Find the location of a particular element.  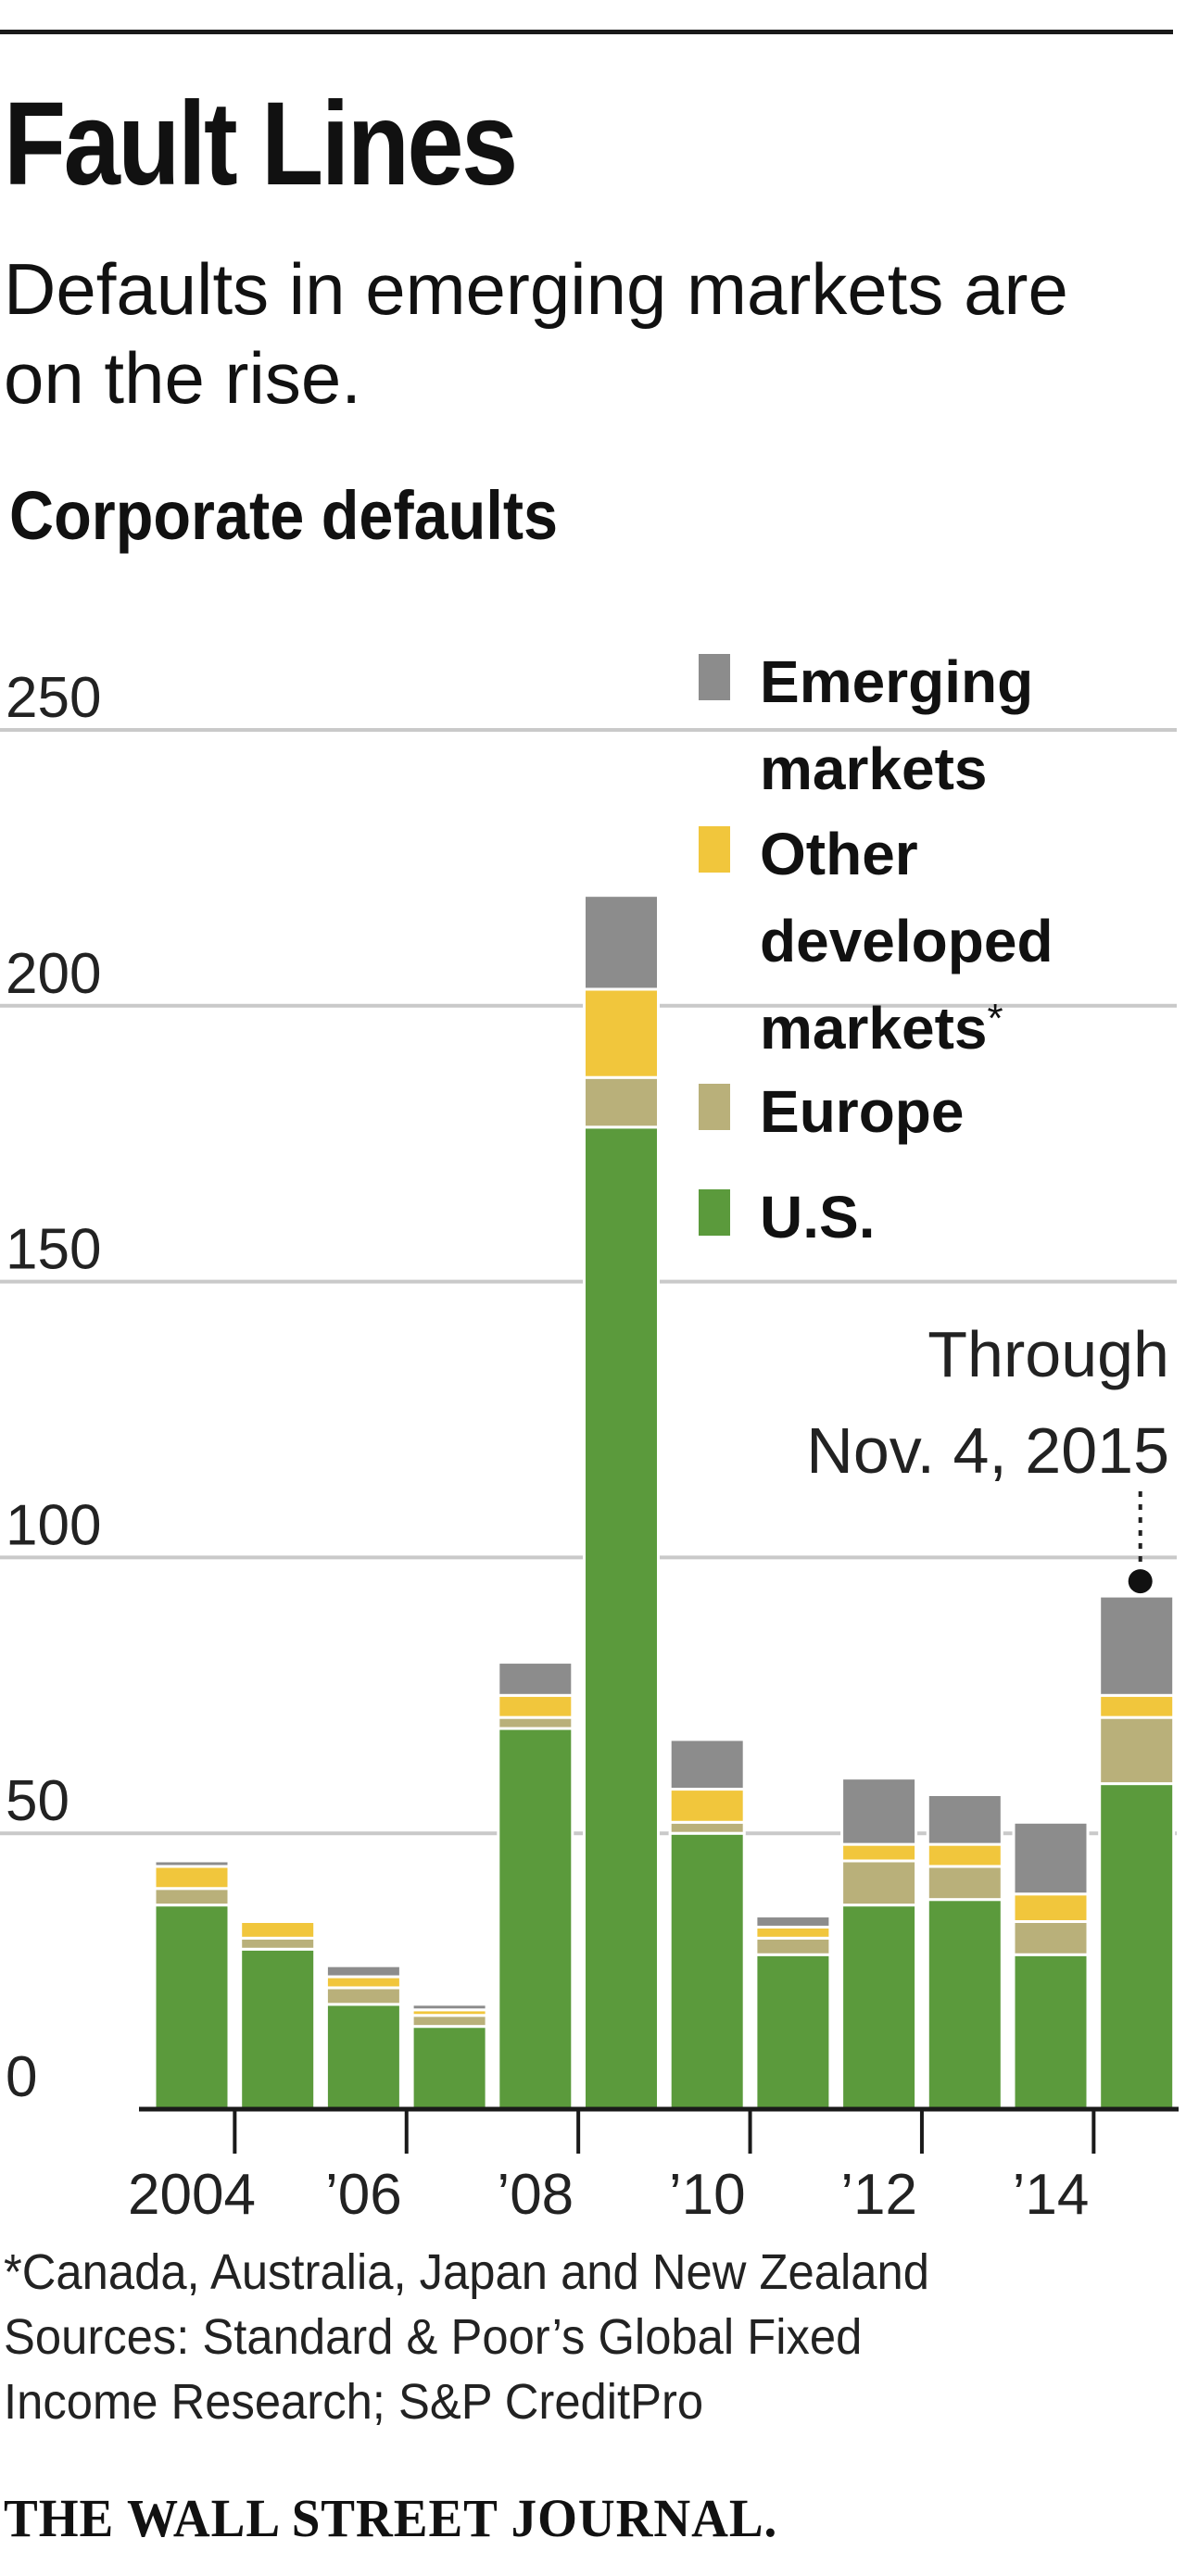

annotation-line-2: Nov. 4, 2015 is located at coordinates (987, 1450).